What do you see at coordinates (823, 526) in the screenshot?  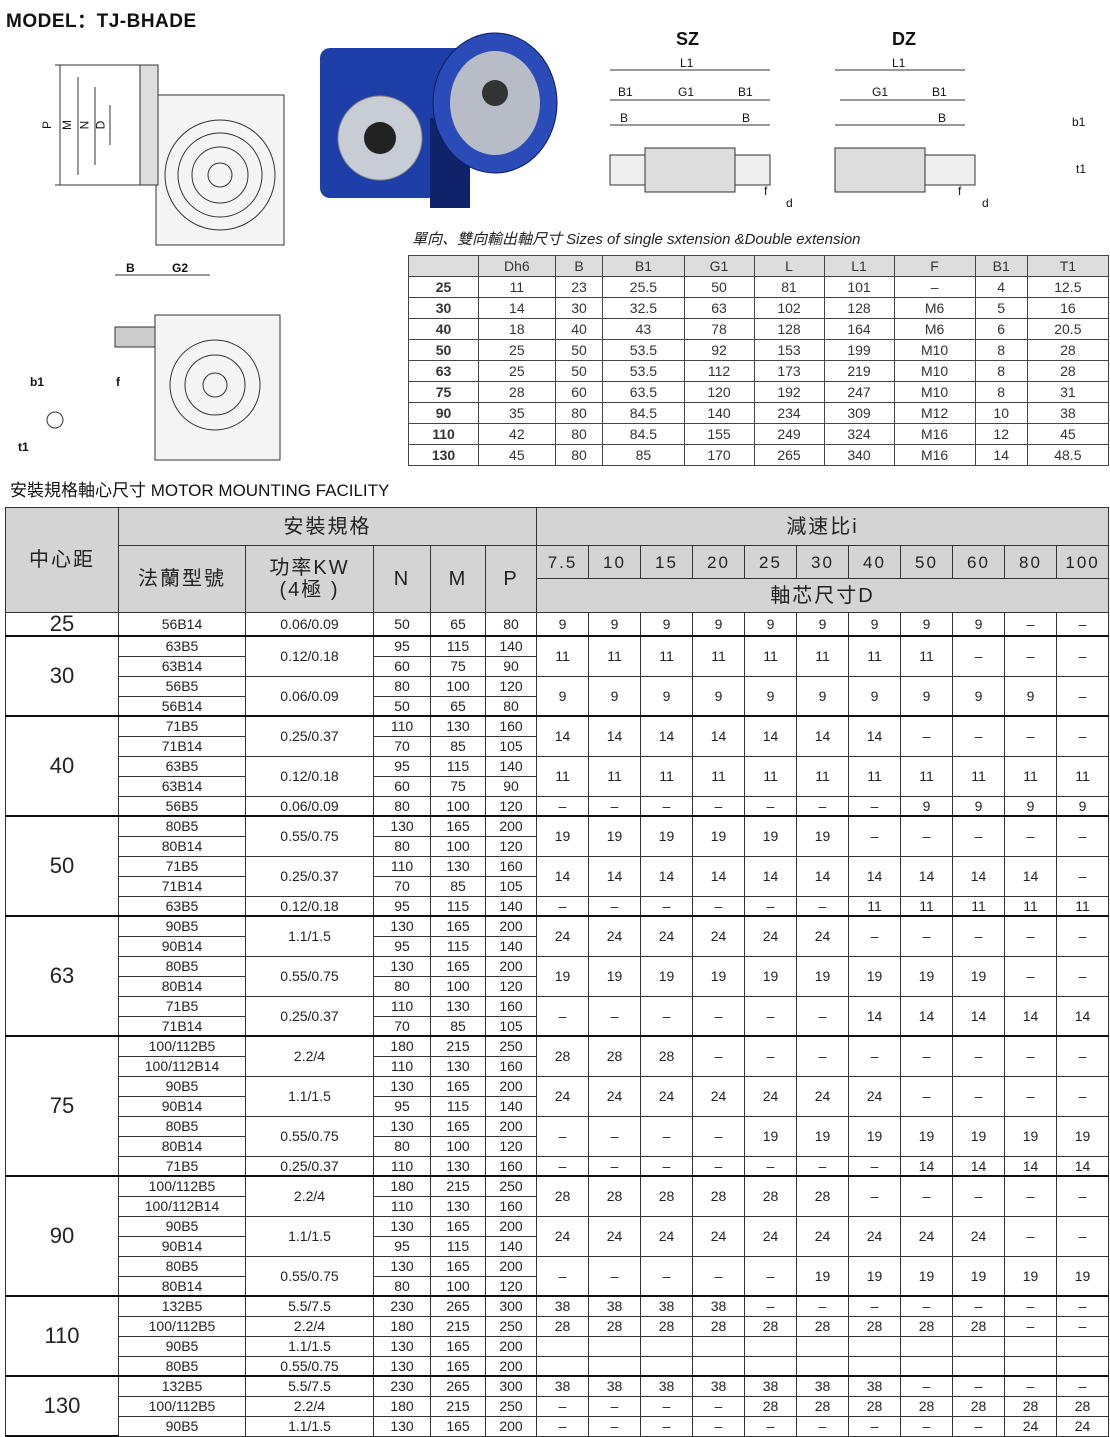 I see `header-ratio: 減速比i` at bounding box center [823, 526].